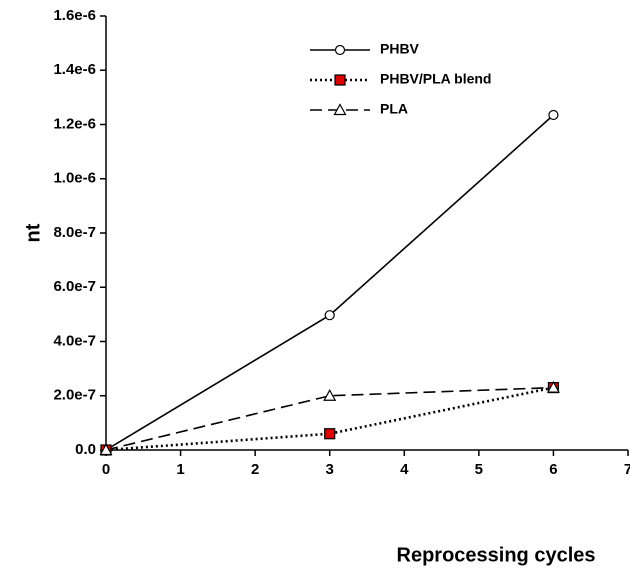 The width and height of the screenshot is (630, 571). I want to click on y-axis-label: nt, so click(33, 232).